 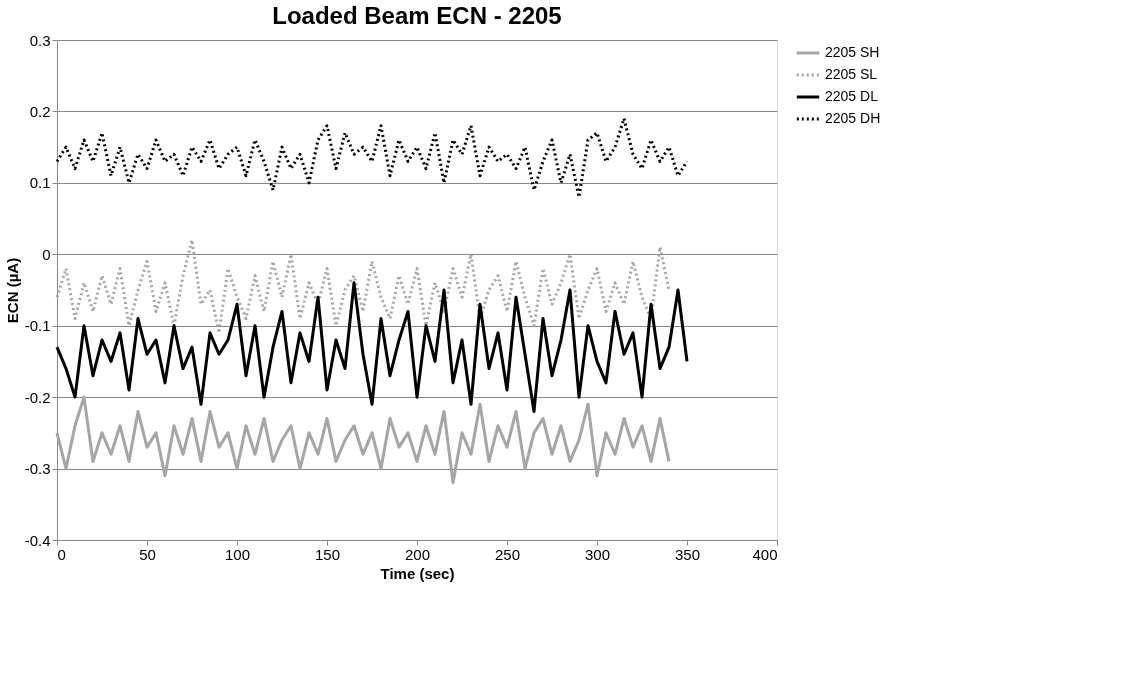 I want to click on x-tick-label: 400, so click(x=765, y=554).